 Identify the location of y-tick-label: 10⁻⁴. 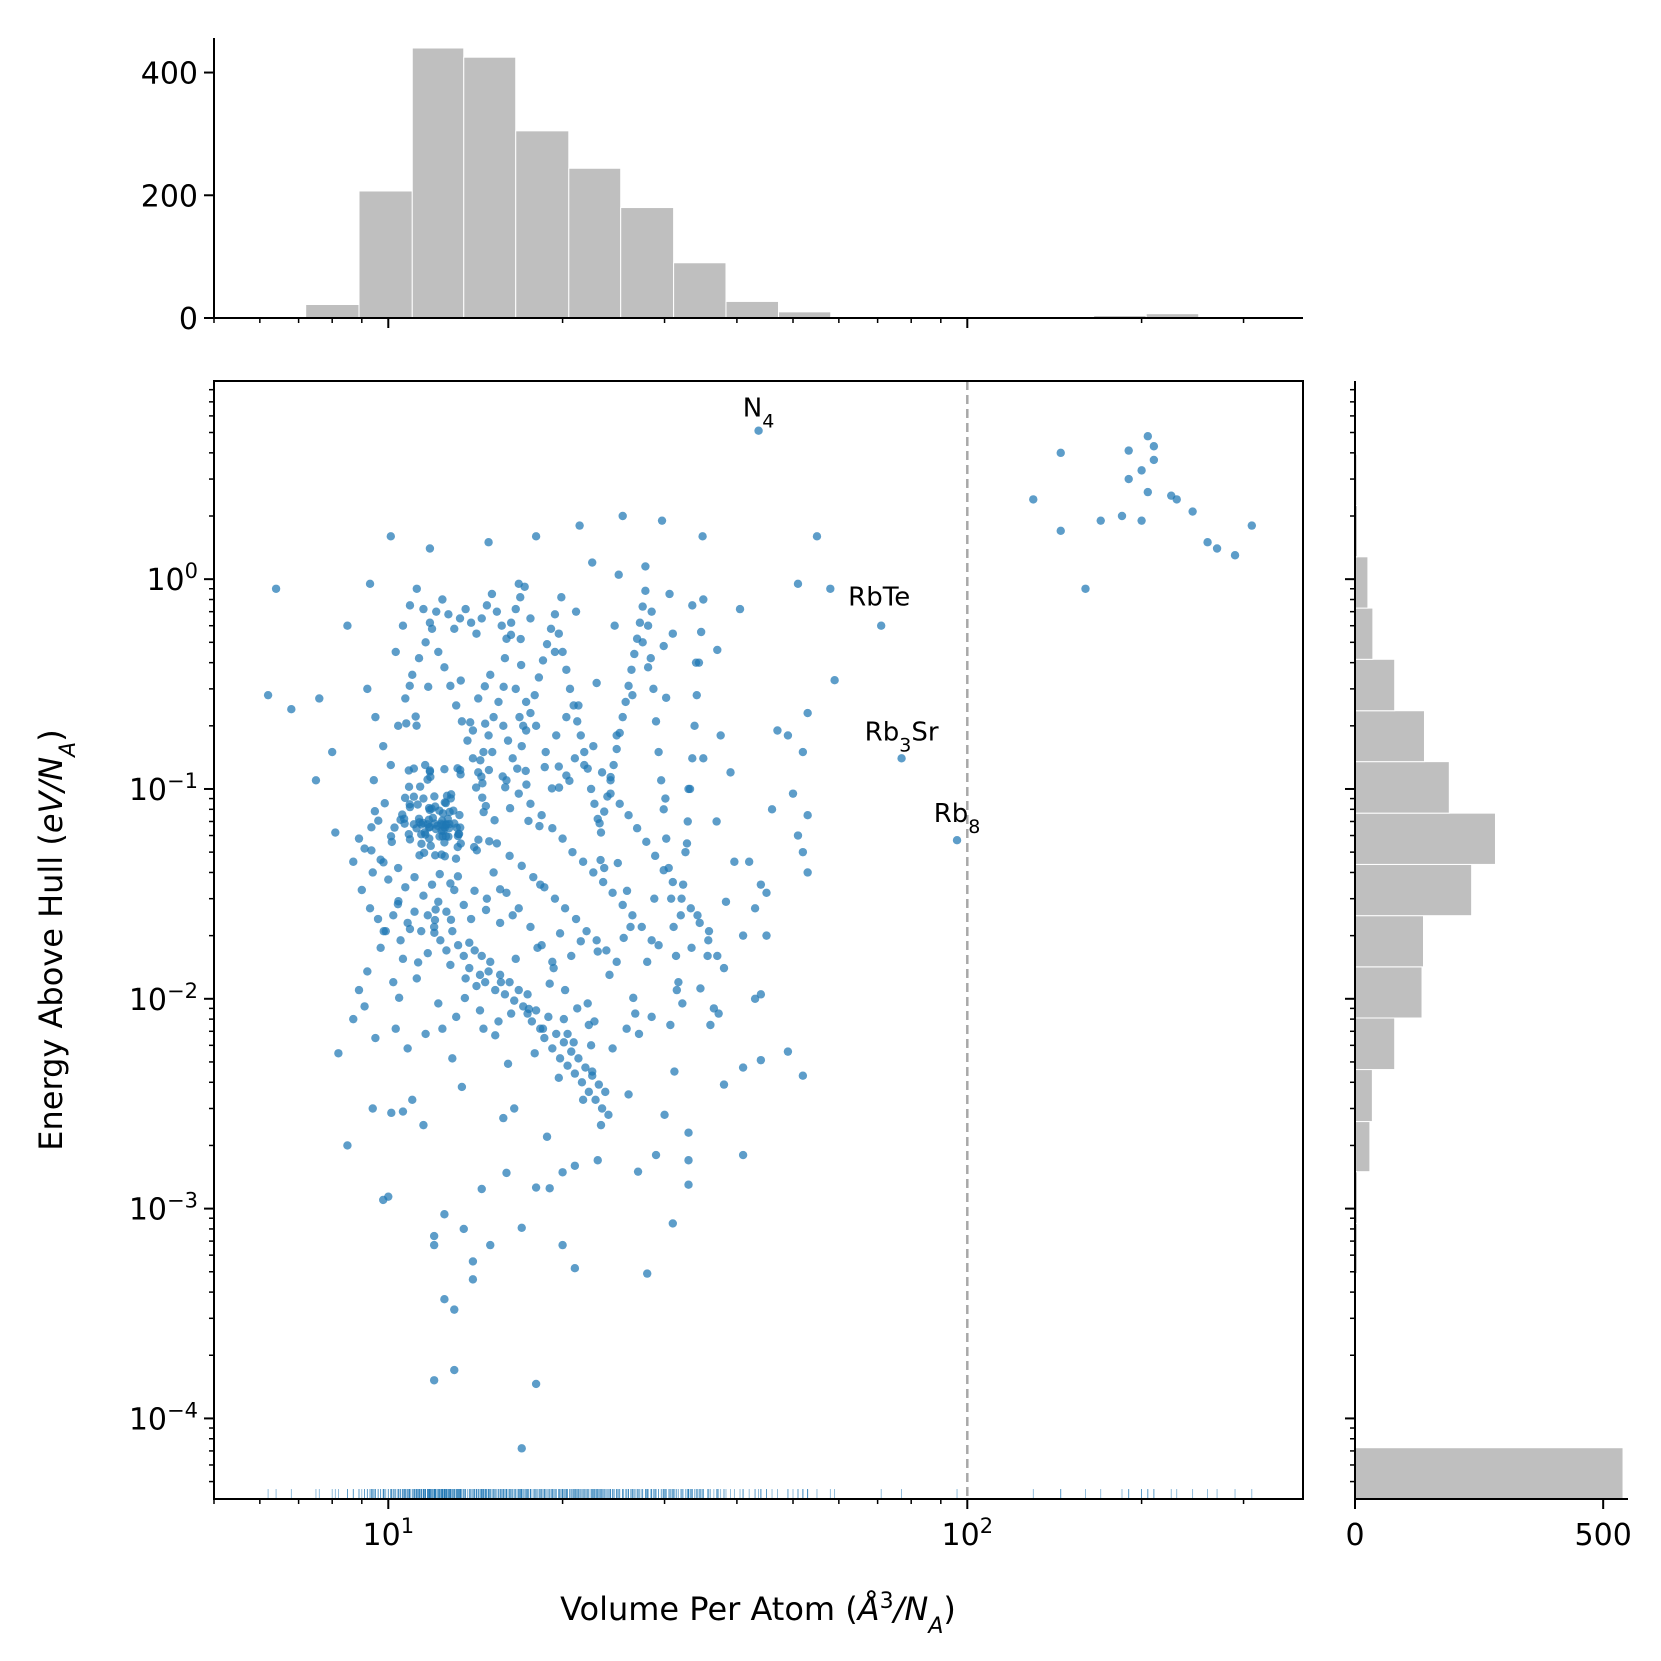
(163, 1417).